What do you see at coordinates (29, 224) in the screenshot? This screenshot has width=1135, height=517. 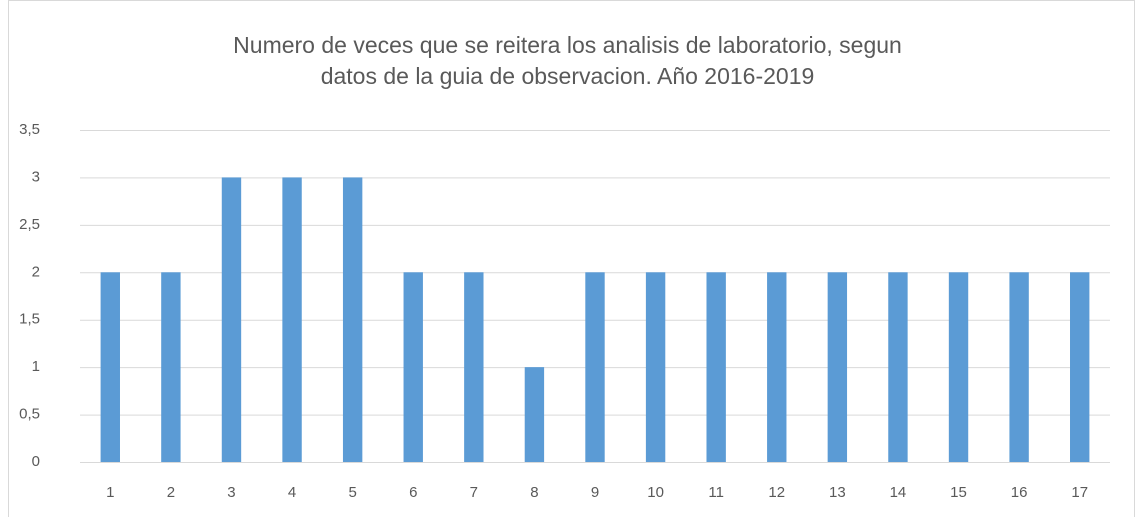 I see `y-tick-label: 2,5` at bounding box center [29, 224].